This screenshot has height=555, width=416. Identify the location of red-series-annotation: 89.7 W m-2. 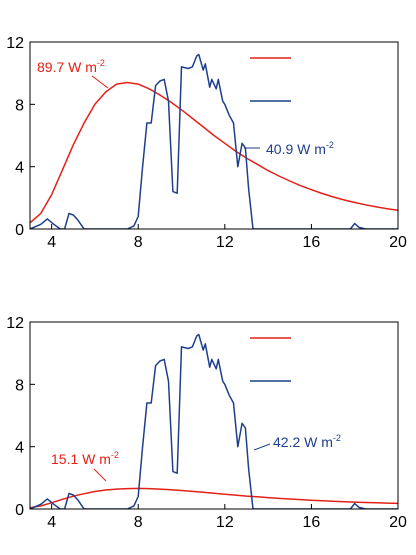
(71, 66).